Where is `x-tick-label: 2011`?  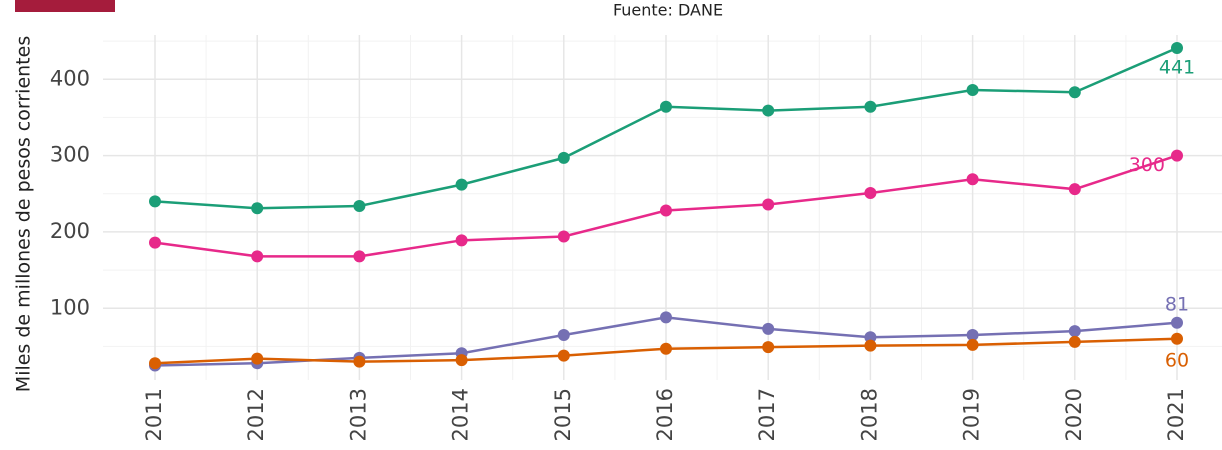 x-tick-label: 2011 is located at coordinates (154, 414).